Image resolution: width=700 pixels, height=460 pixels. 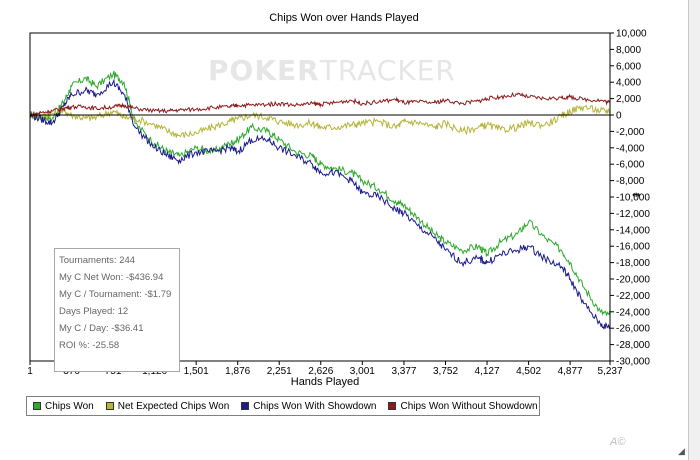 I want to click on legend-label: Net Expected Chips Won, so click(x=173, y=406).